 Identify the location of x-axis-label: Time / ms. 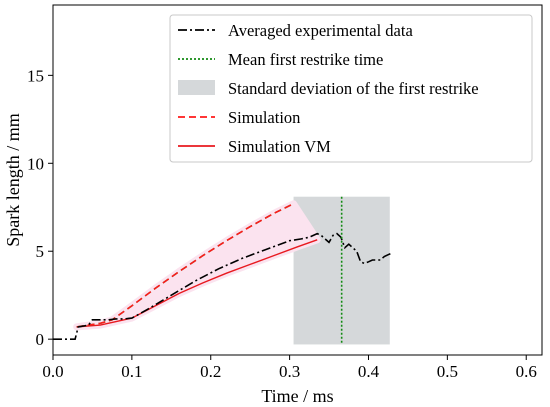
(297, 396).